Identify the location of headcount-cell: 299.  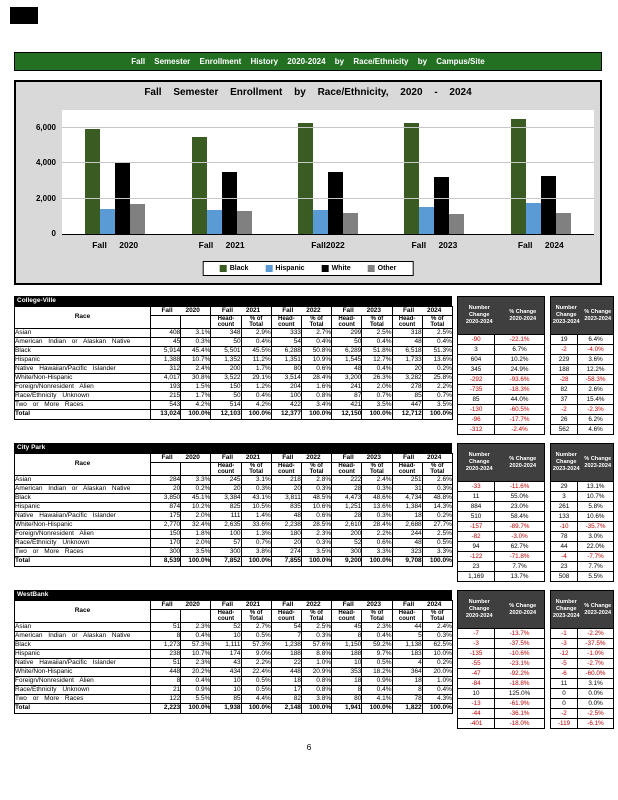
(347, 333).